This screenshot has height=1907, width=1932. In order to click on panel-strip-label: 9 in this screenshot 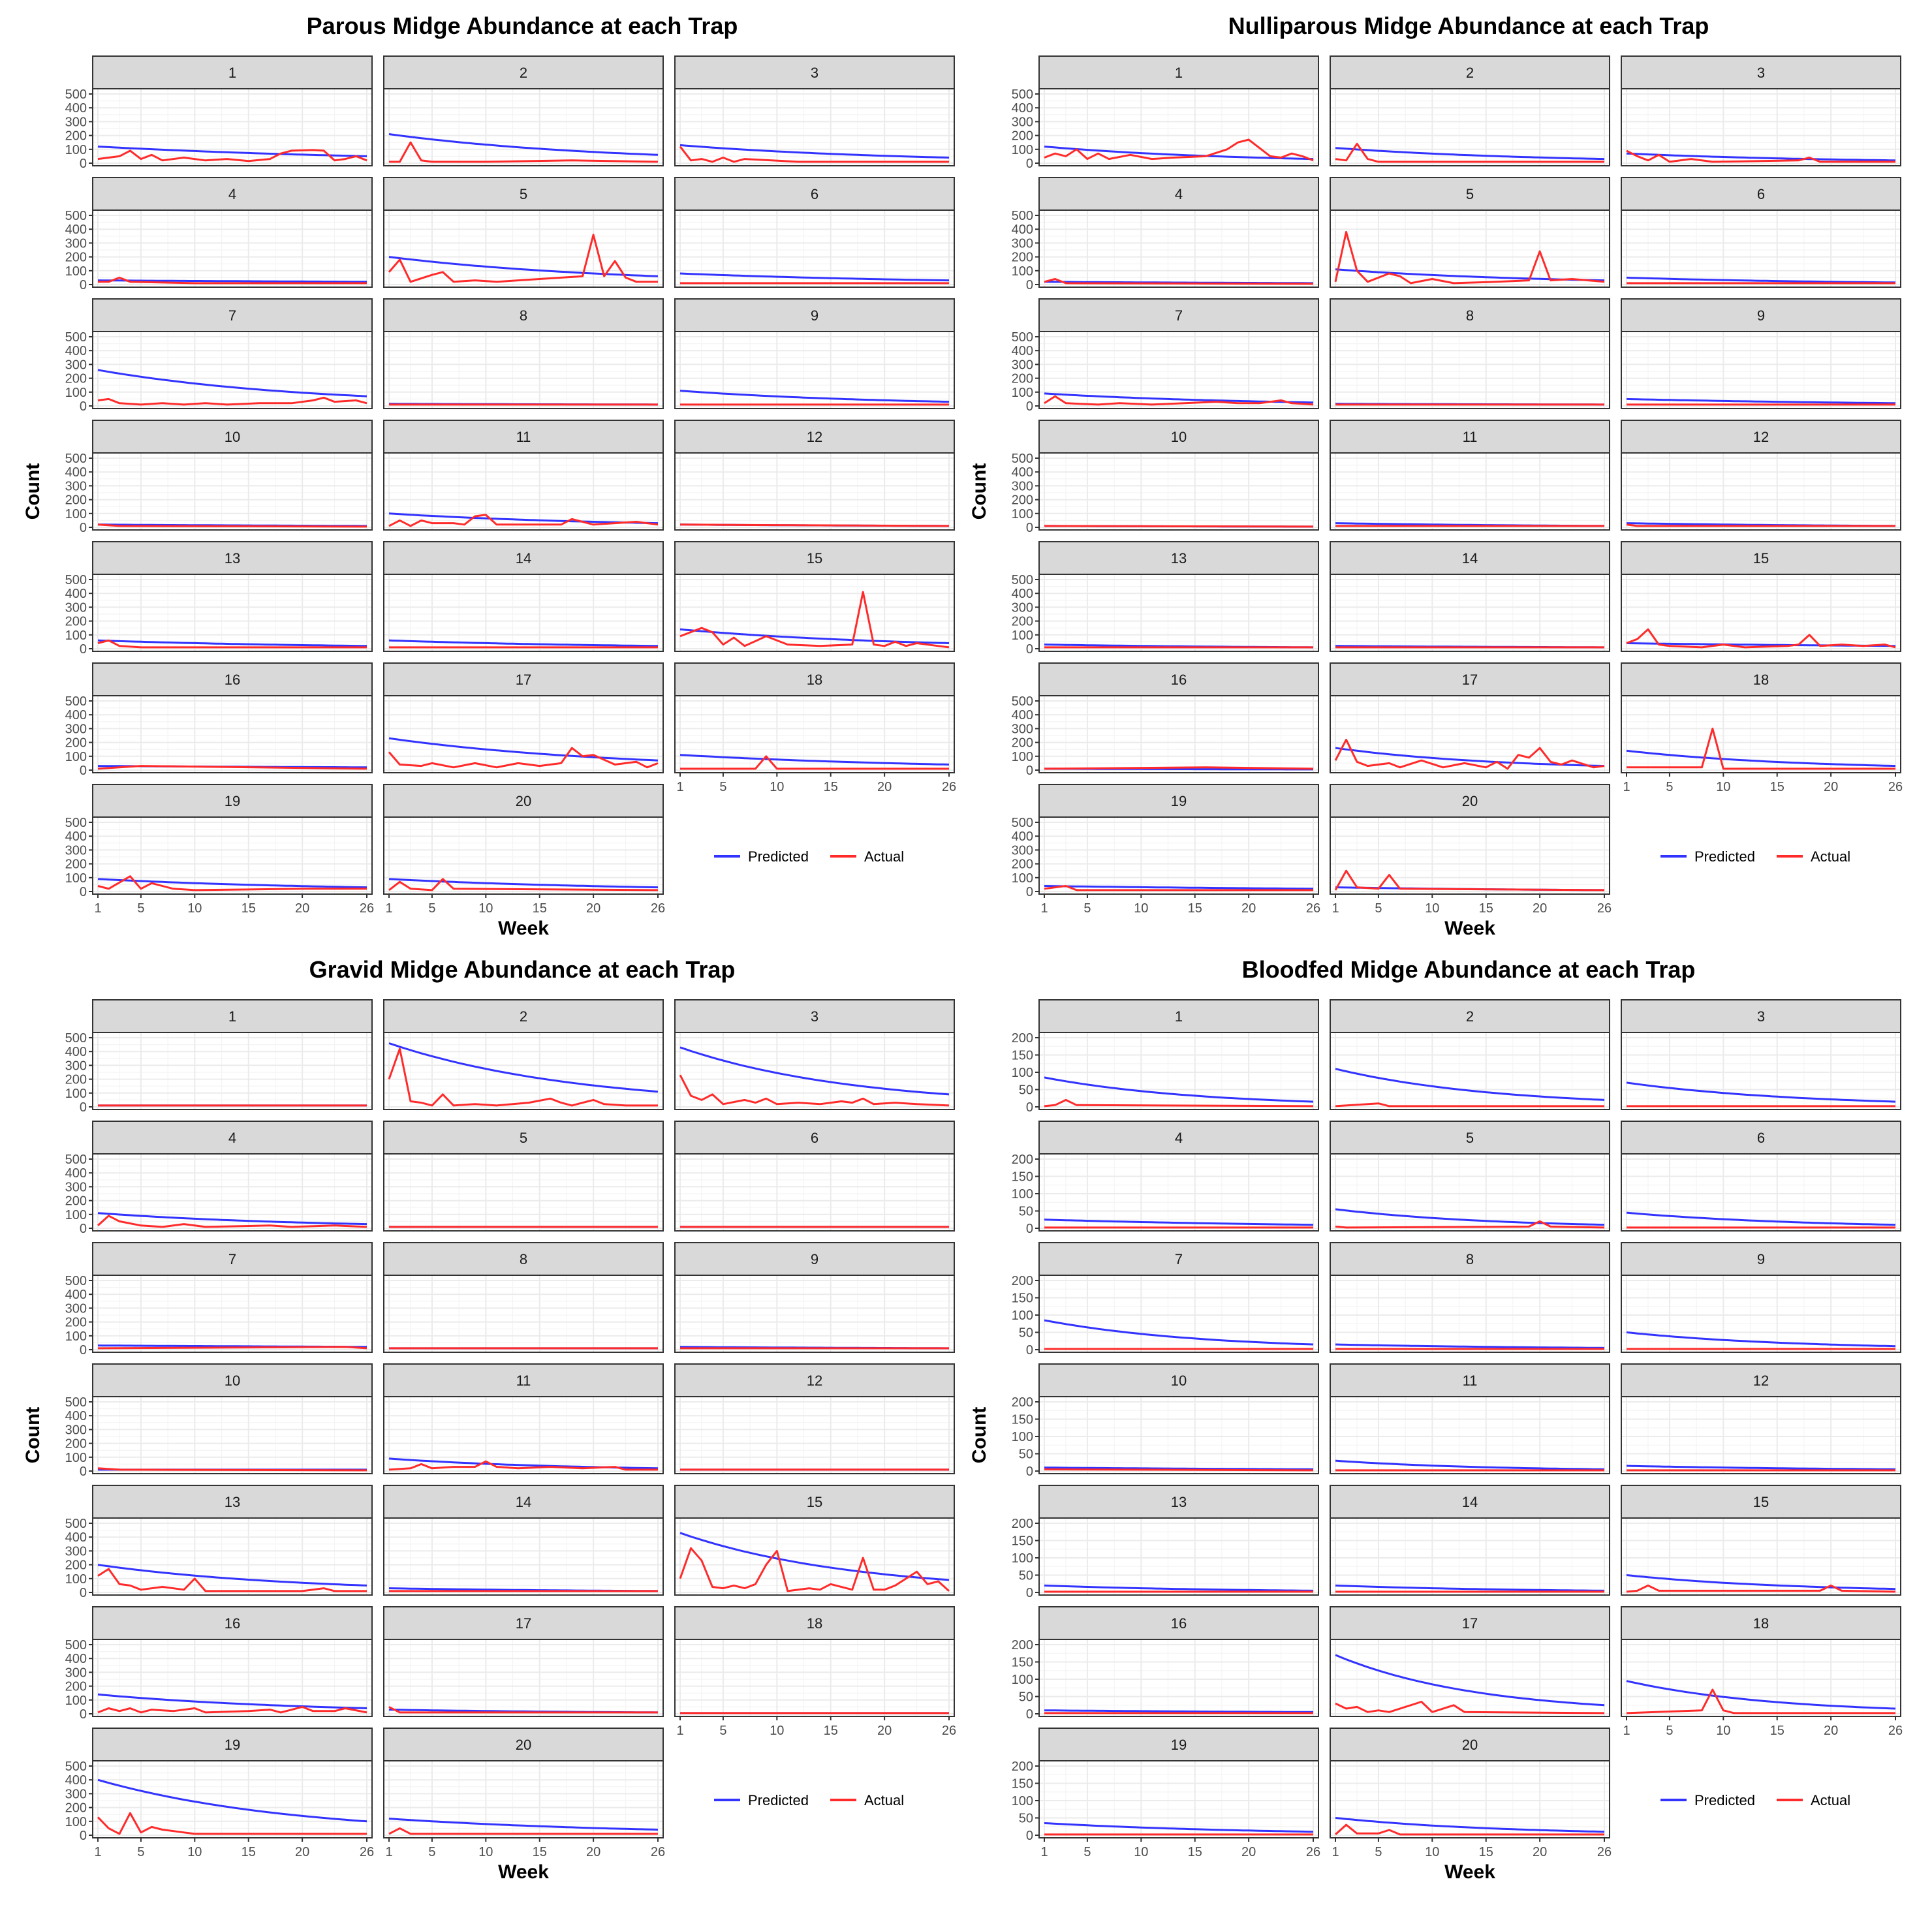, I will do `click(814, 315)`.